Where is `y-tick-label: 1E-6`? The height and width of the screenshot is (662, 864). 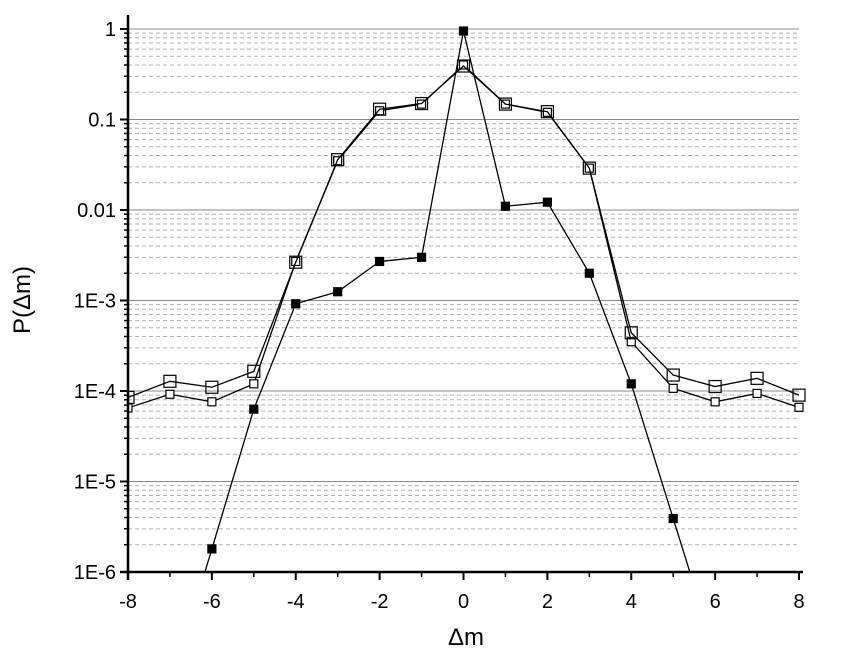
y-tick-label: 1E-6 is located at coordinates (95, 573).